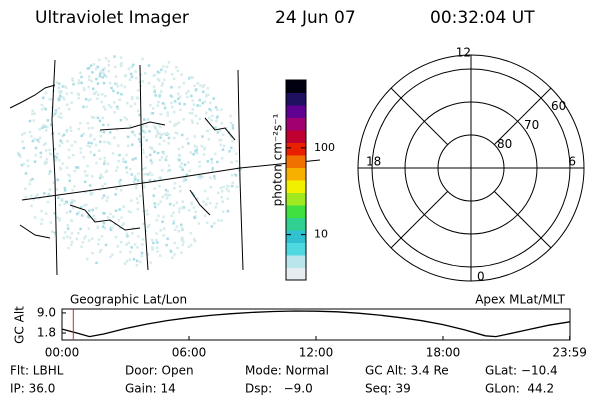 This screenshot has height=400, width=600. I want to click on meridian, so click(53, 120).